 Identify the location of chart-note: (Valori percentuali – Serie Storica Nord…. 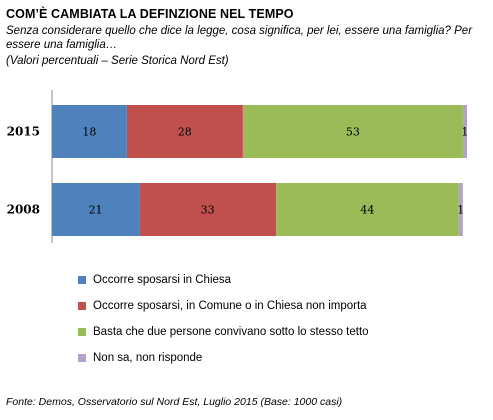
(117, 61).